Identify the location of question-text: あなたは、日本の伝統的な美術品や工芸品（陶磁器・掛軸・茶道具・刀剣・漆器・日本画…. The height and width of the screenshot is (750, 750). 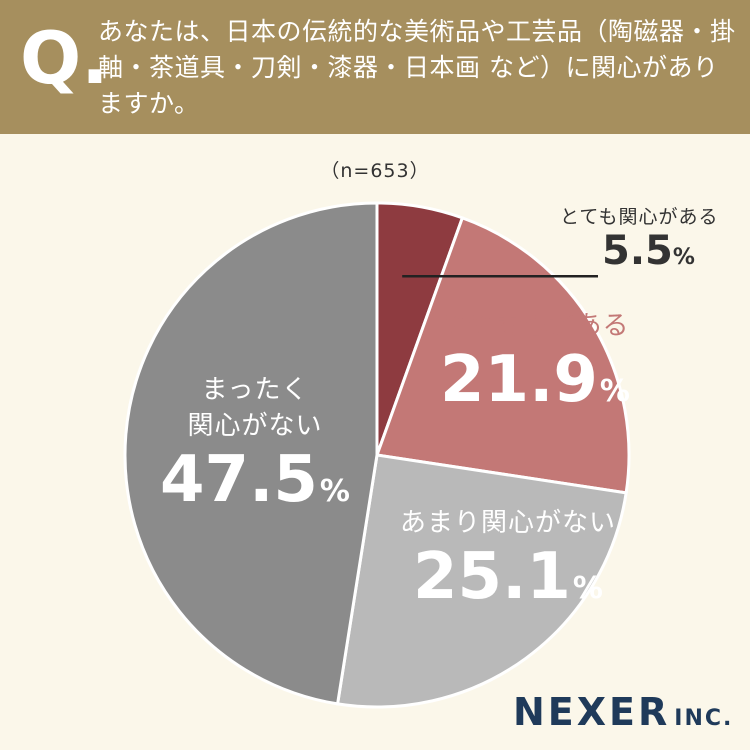
(417, 67).